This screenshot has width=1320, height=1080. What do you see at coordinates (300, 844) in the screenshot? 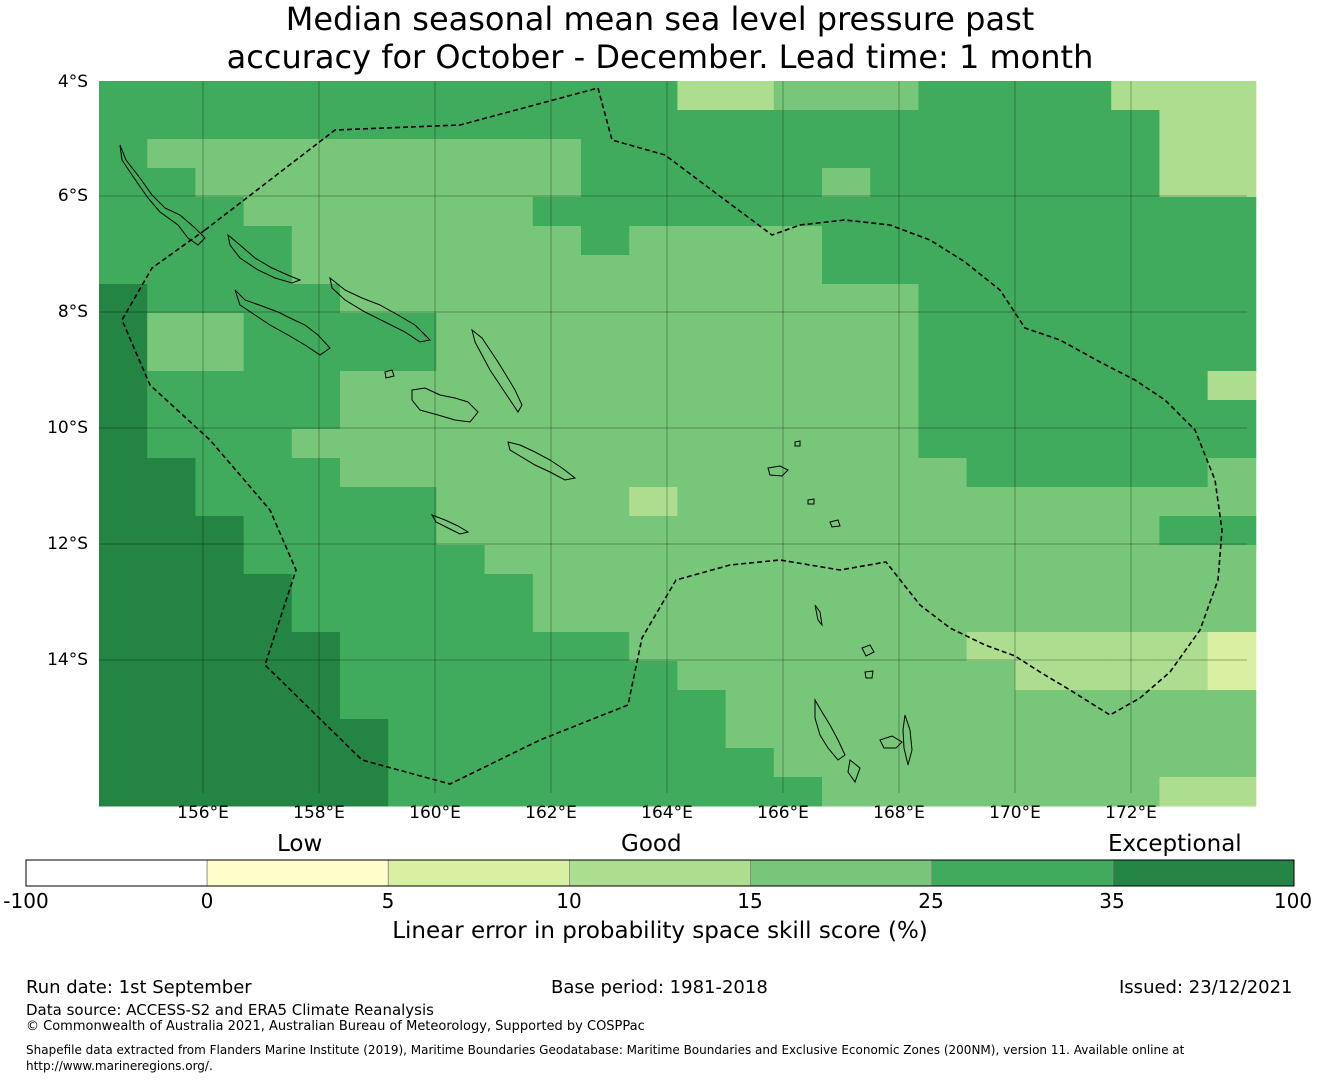
I see `category-low: Low` at bounding box center [300, 844].